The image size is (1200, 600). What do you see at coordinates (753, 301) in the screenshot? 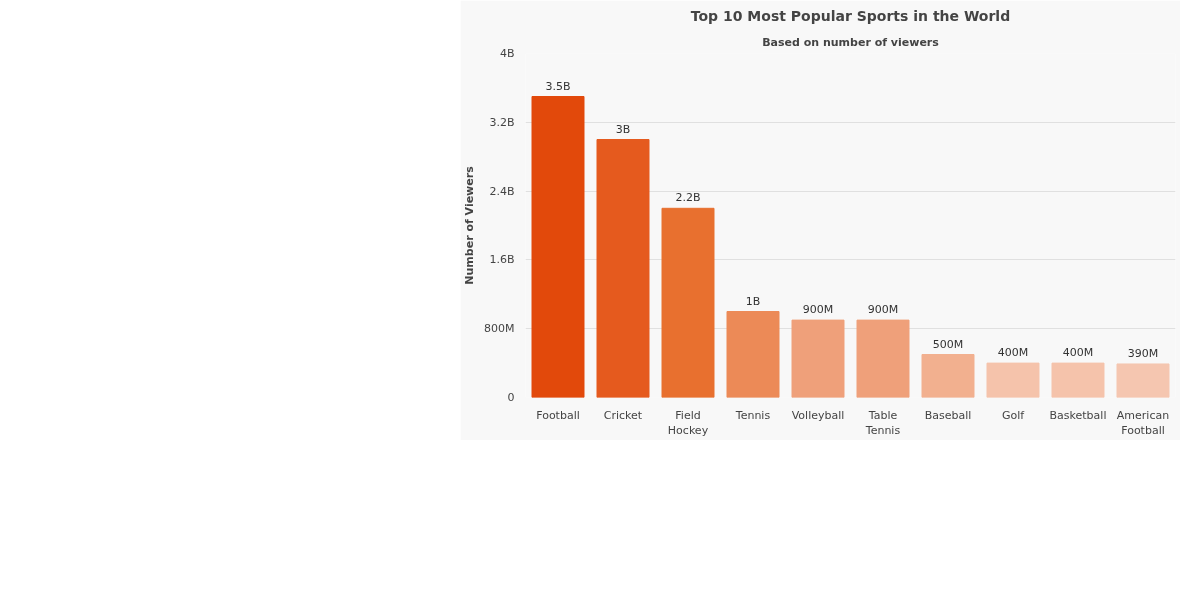
I see `data-label: 1B` at bounding box center [753, 301].